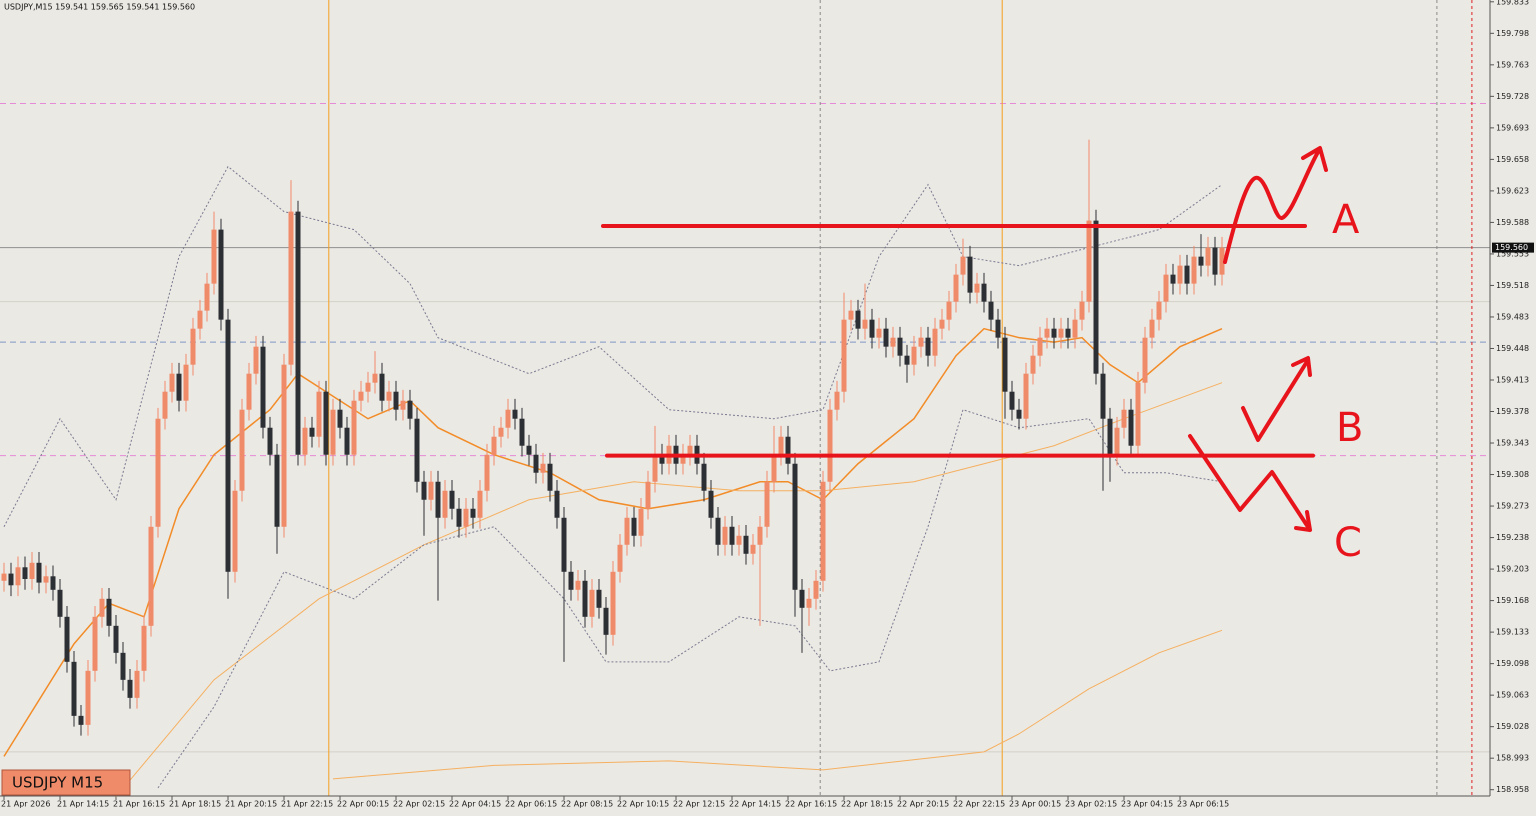 This screenshot has width=1536, height=816. Describe the element at coordinates (1035, 804) in the screenshot. I see `x-tick-label: 23 Apr 00:15` at that location.